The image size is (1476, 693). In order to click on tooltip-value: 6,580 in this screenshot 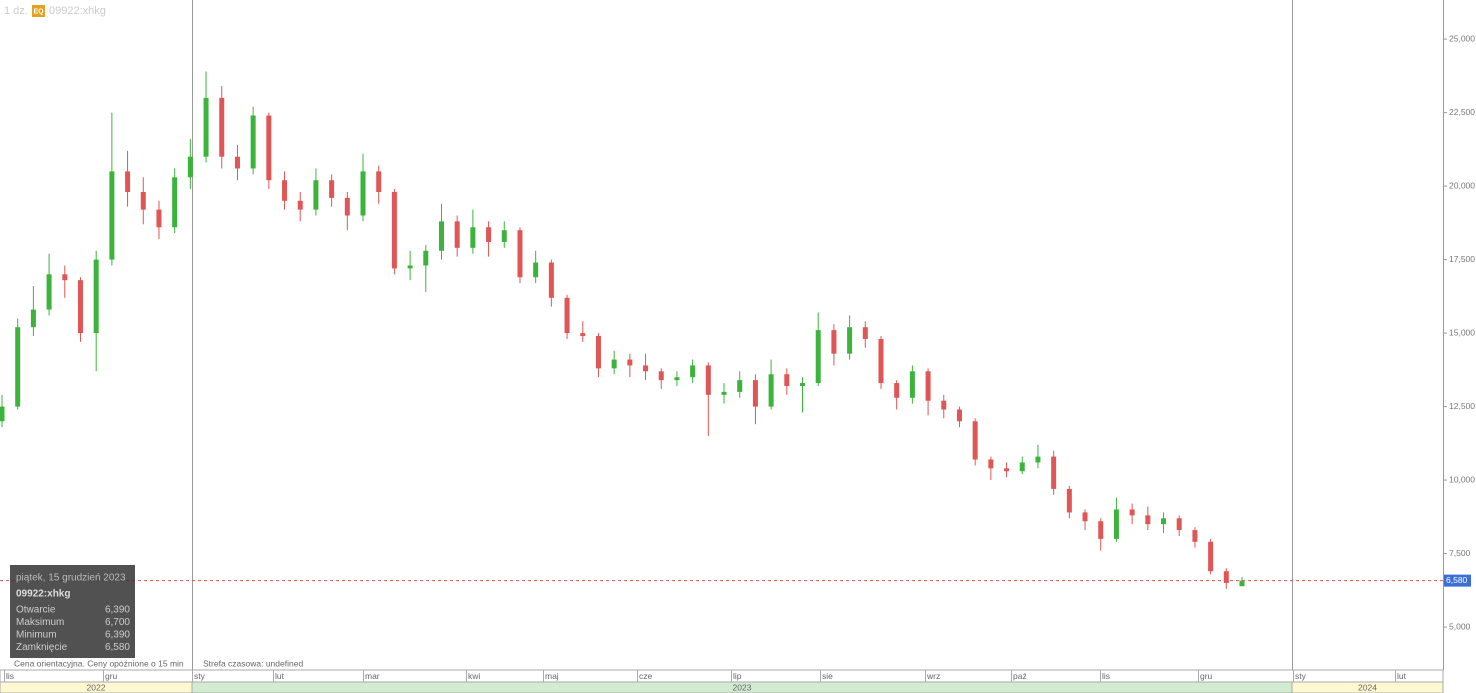, I will do `click(117, 647)`.